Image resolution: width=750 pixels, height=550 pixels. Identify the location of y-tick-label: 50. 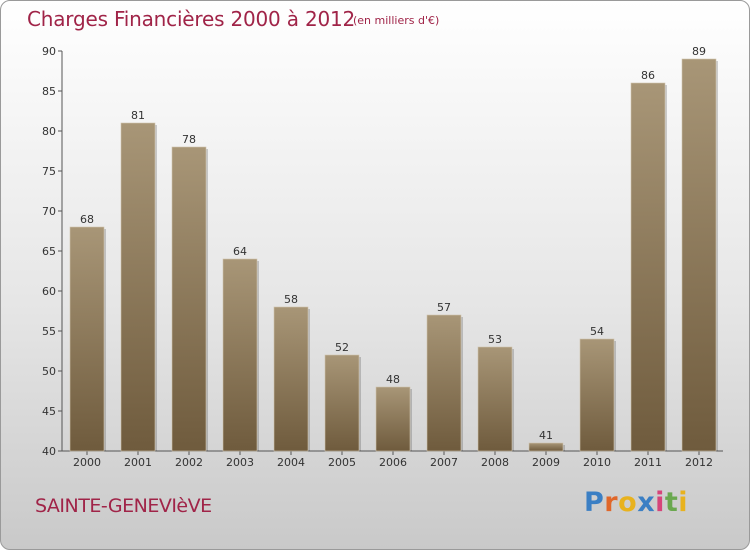
(49, 371).